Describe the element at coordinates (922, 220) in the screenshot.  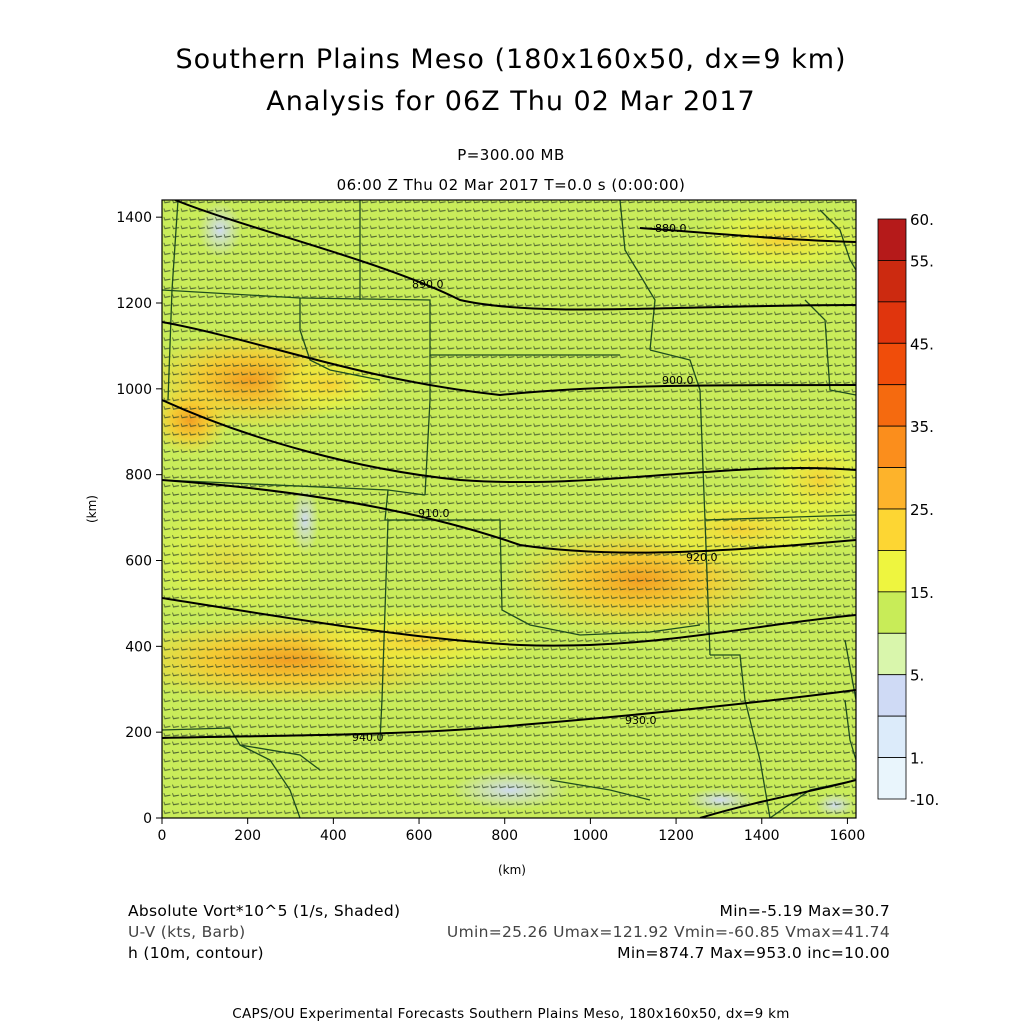
I see `colorbar-label: 60.` at that location.